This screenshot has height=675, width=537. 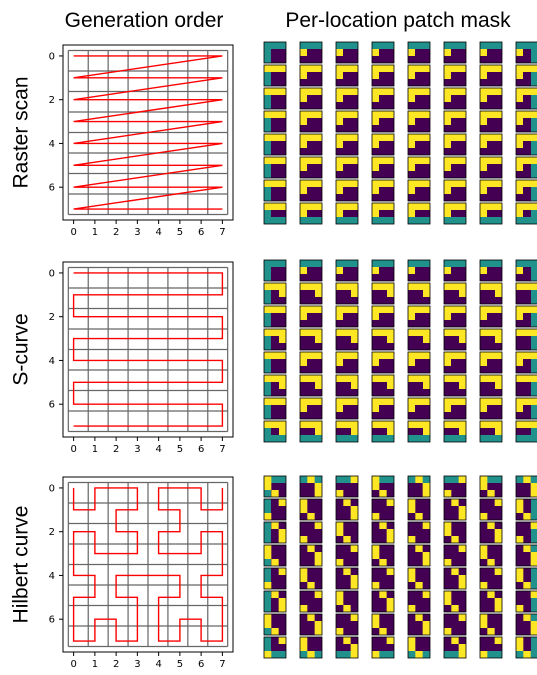 What do you see at coordinates (21, 349) in the screenshot?
I see `row-label: S-curve` at bounding box center [21, 349].